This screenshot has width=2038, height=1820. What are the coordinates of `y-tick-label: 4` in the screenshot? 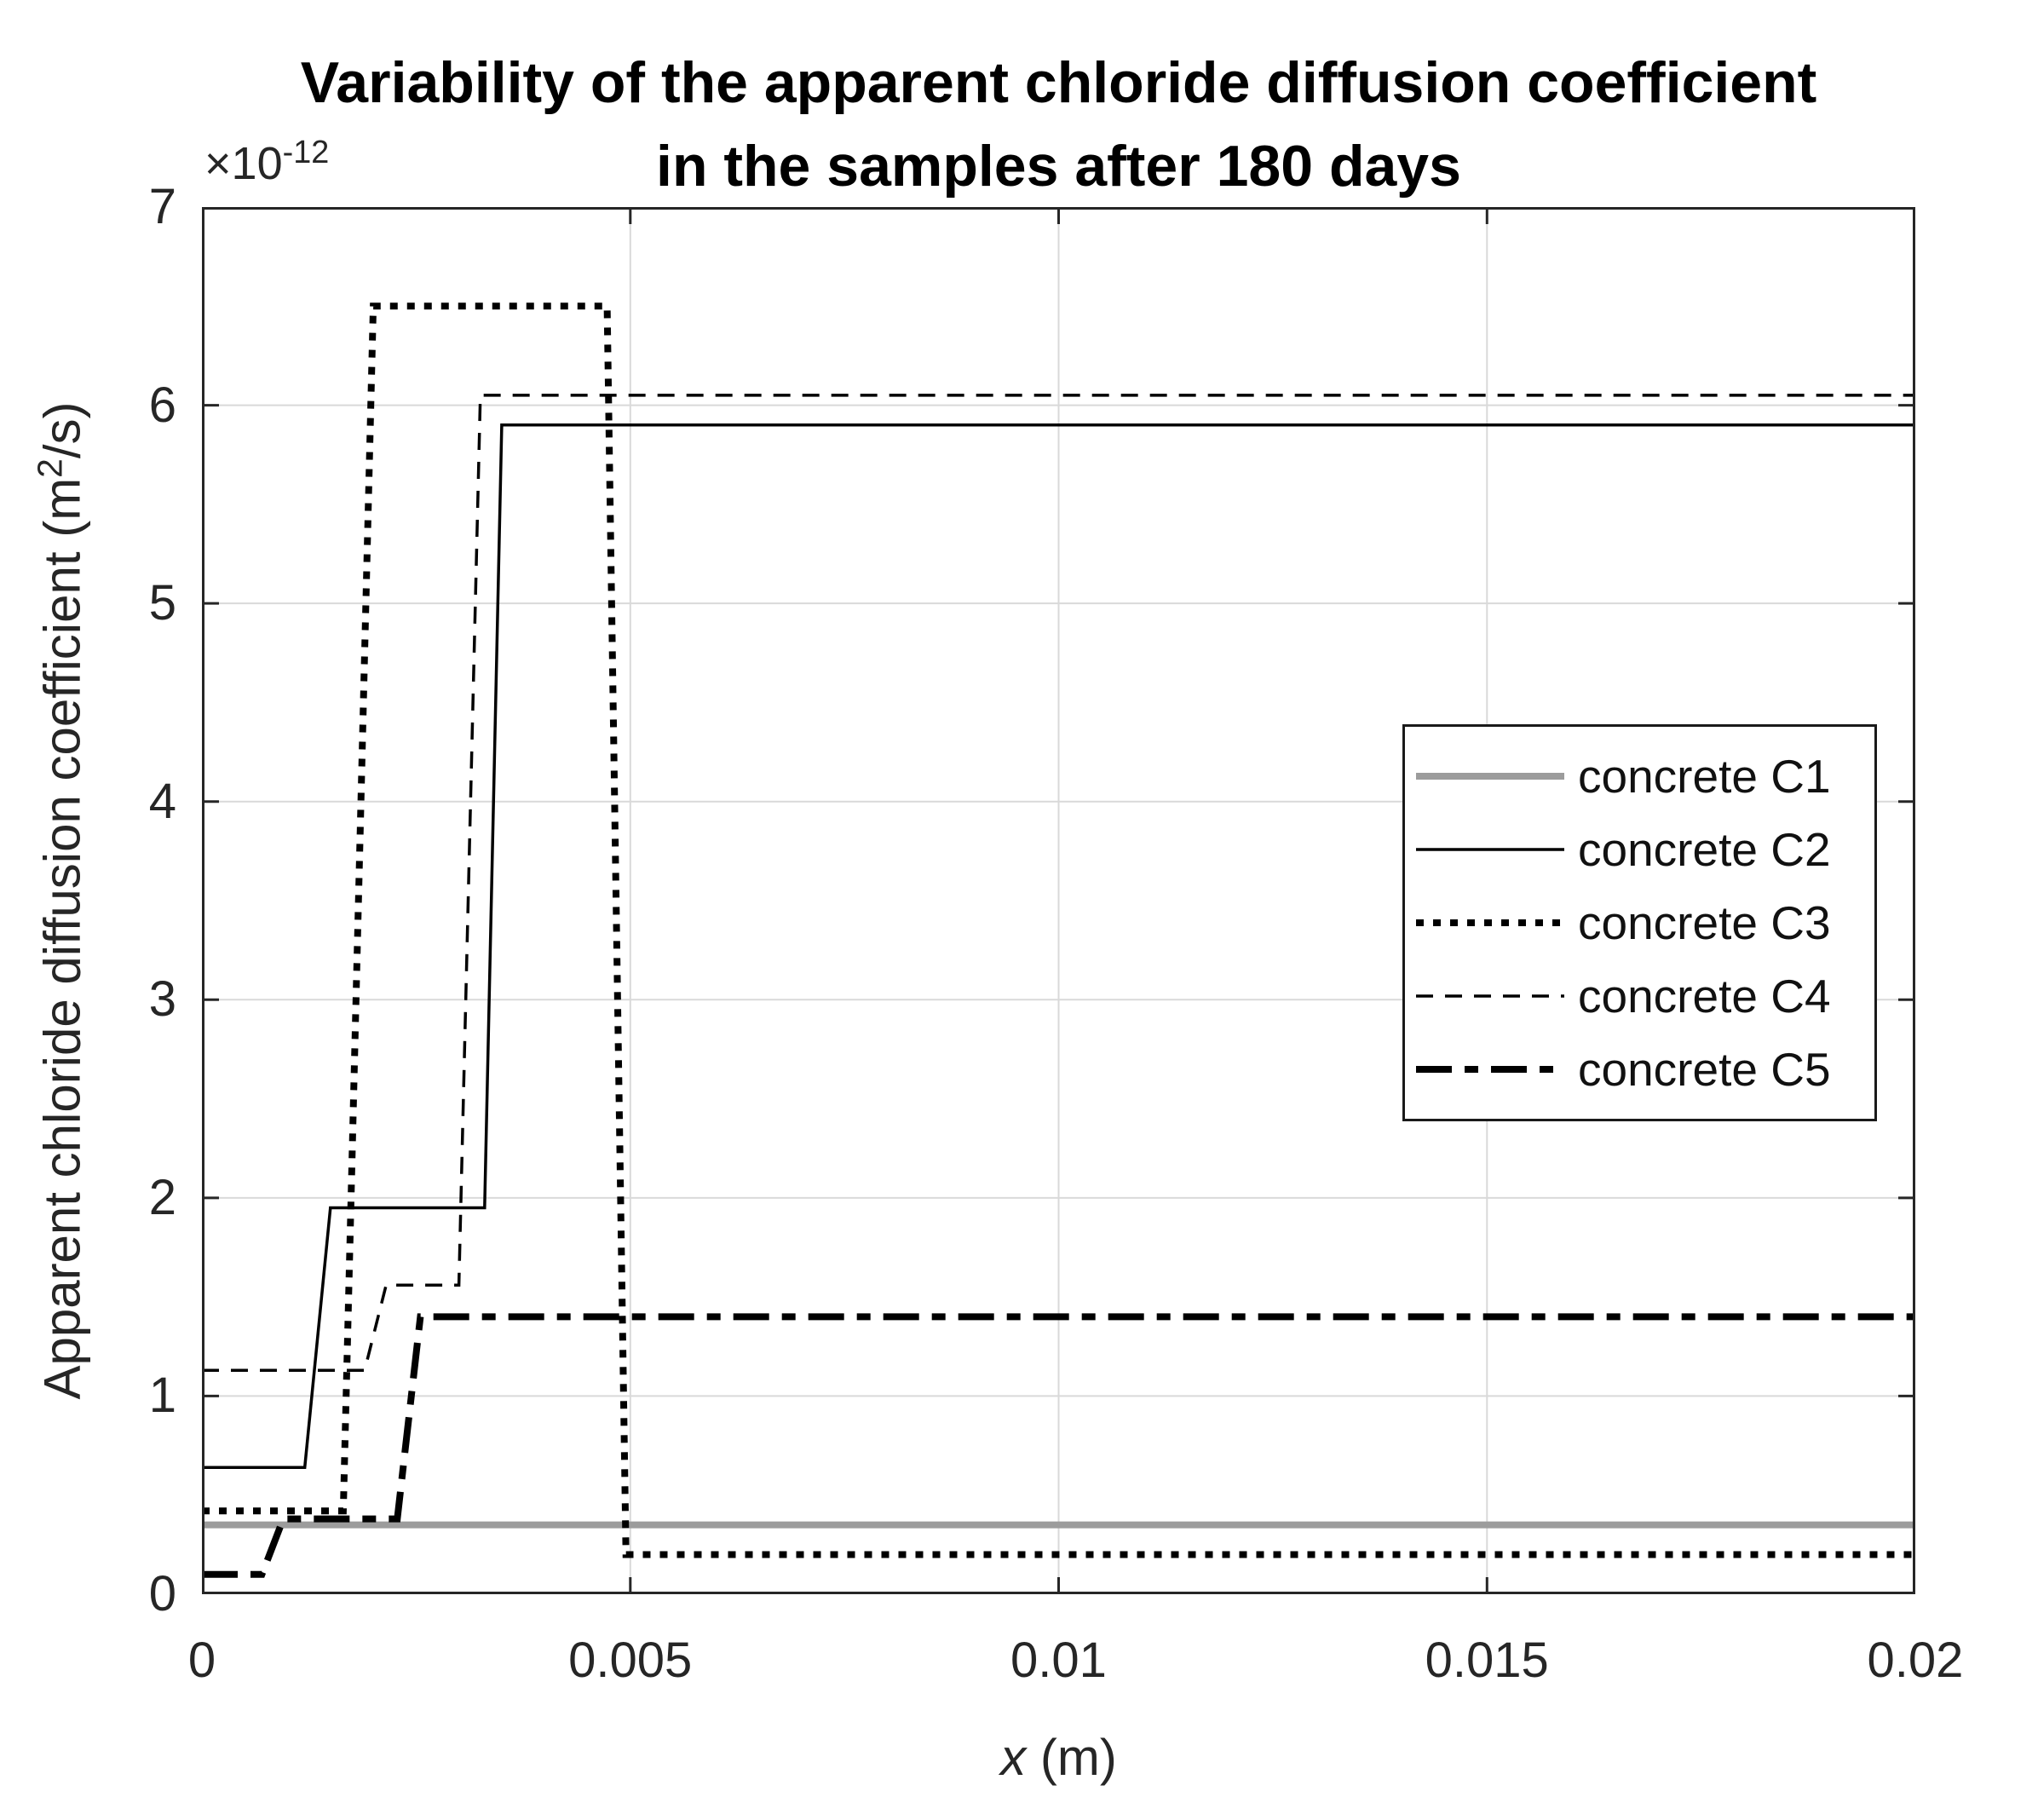 It's located at (162, 801).